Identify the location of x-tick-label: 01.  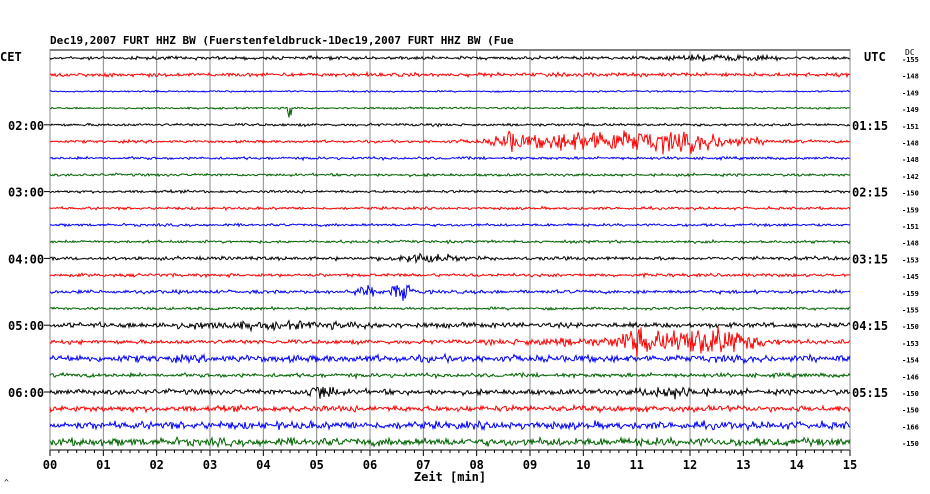
(103, 465).